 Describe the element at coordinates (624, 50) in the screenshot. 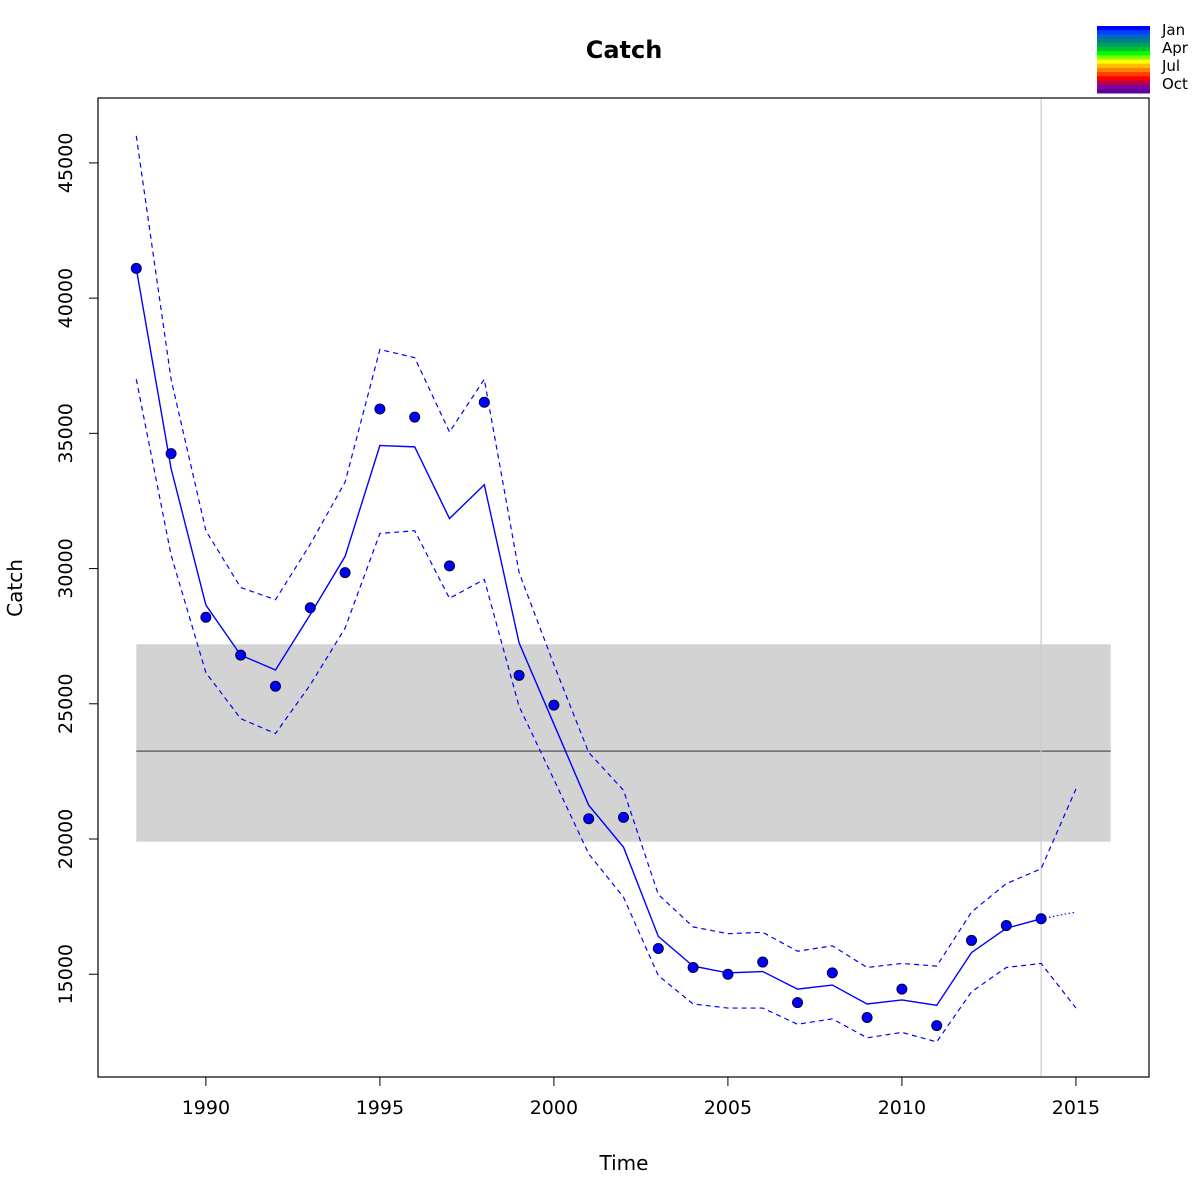

I see `chart-title: Catch` at that location.